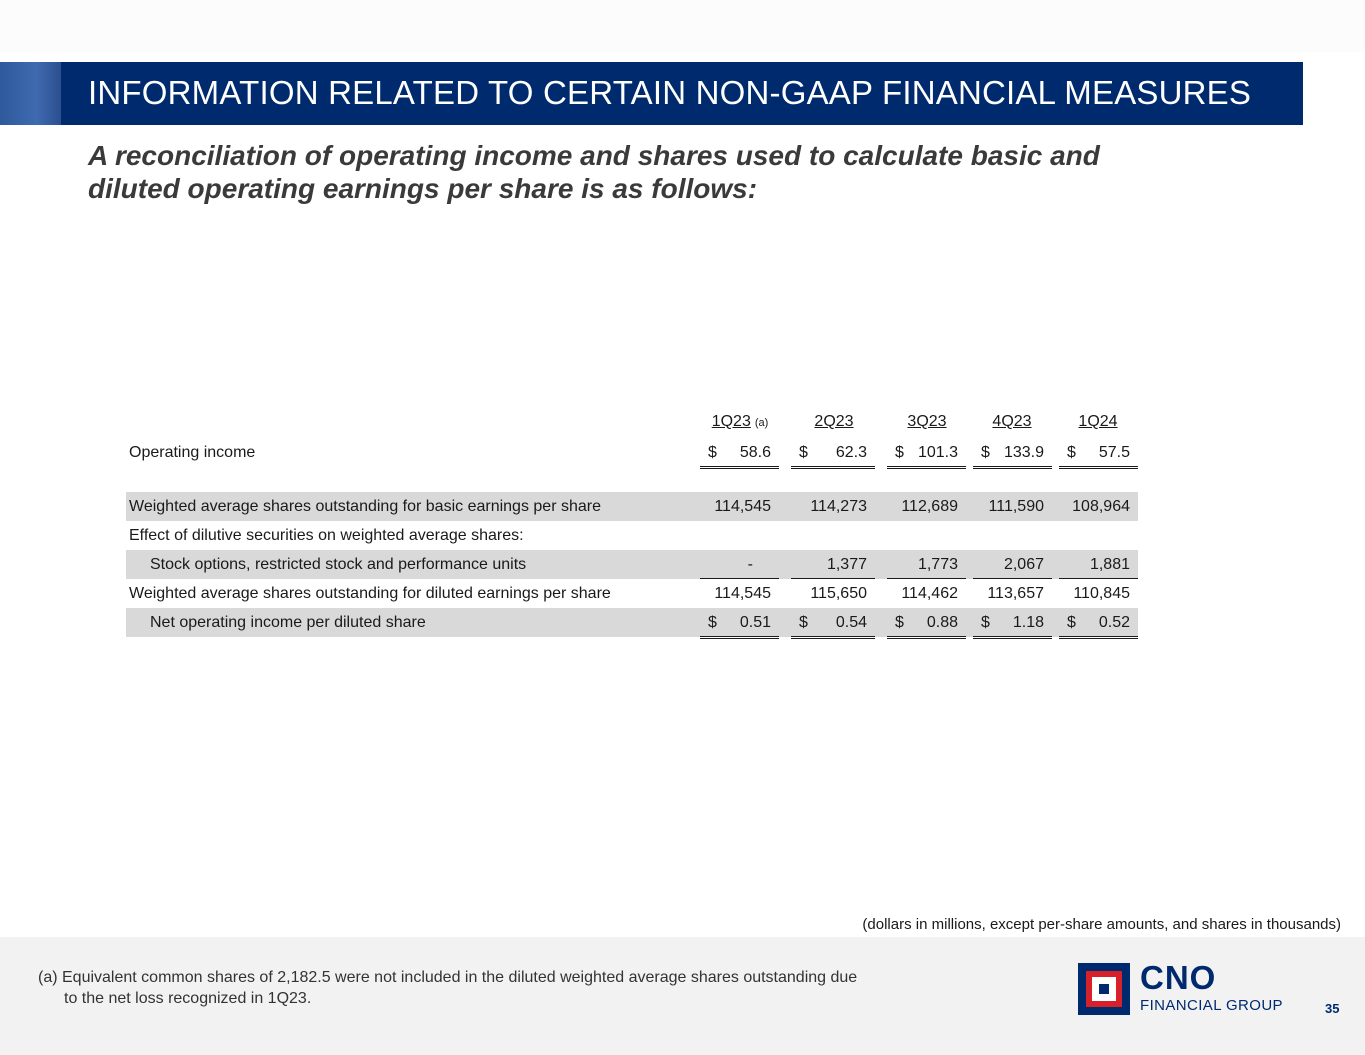 Image resolution: width=1365 pixels, height=1055 pixels. What do you see at coordinates (682, 26) in the screenshot?
I see `top-strip` at bounding box center [682, 26].